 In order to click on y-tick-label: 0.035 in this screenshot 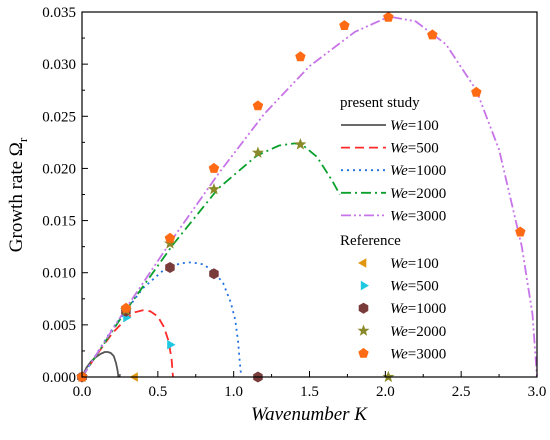, I will do `click(59, 13)`.